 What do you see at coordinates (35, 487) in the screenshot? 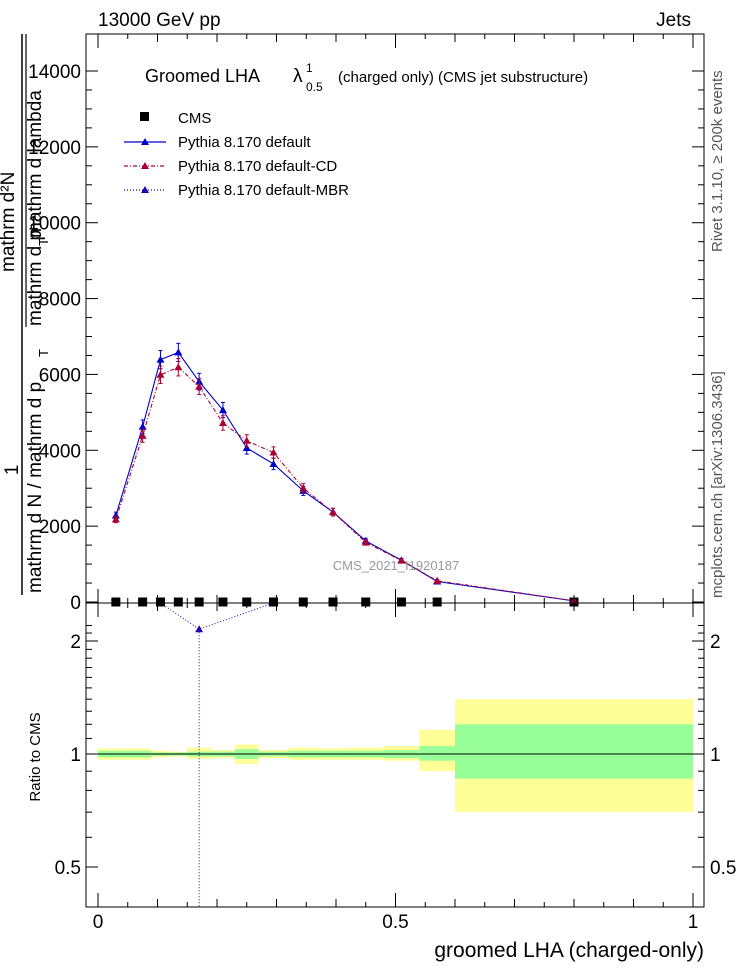
I see `ylabel-denominator: mathrm d N / mathrm d p` at bounding box center [35, 487].